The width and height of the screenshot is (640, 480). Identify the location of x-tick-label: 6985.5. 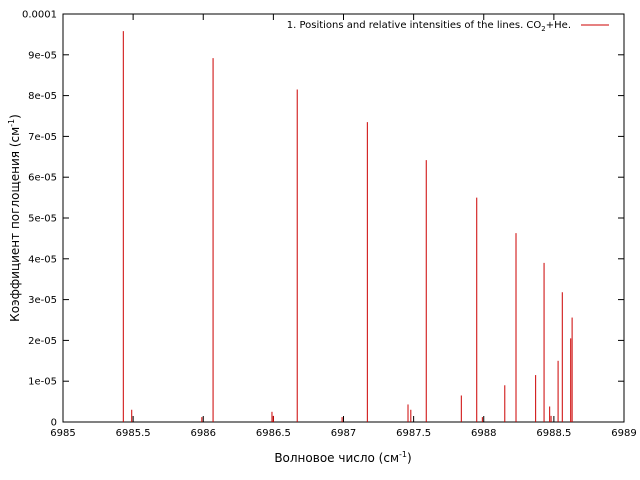
(133, 433).